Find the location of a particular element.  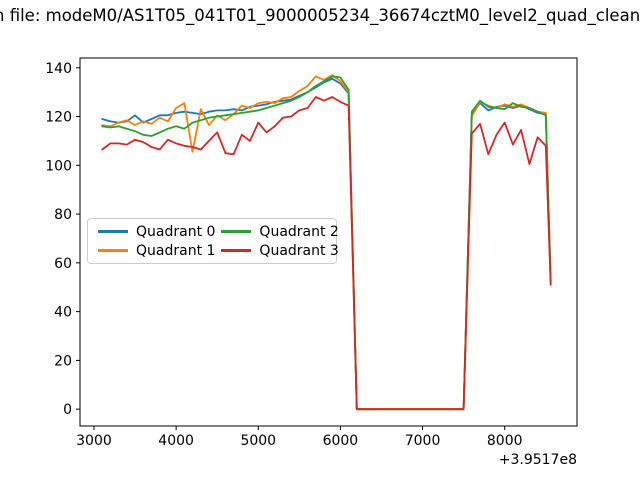

legend-entry: Quadrant 1 is located at coordinates (153, 251).